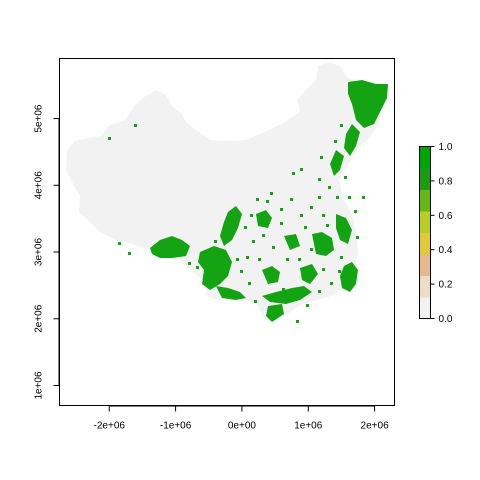 This screenshot has width=480, height=480. I want to click on legend-frame, so click(425, 232).